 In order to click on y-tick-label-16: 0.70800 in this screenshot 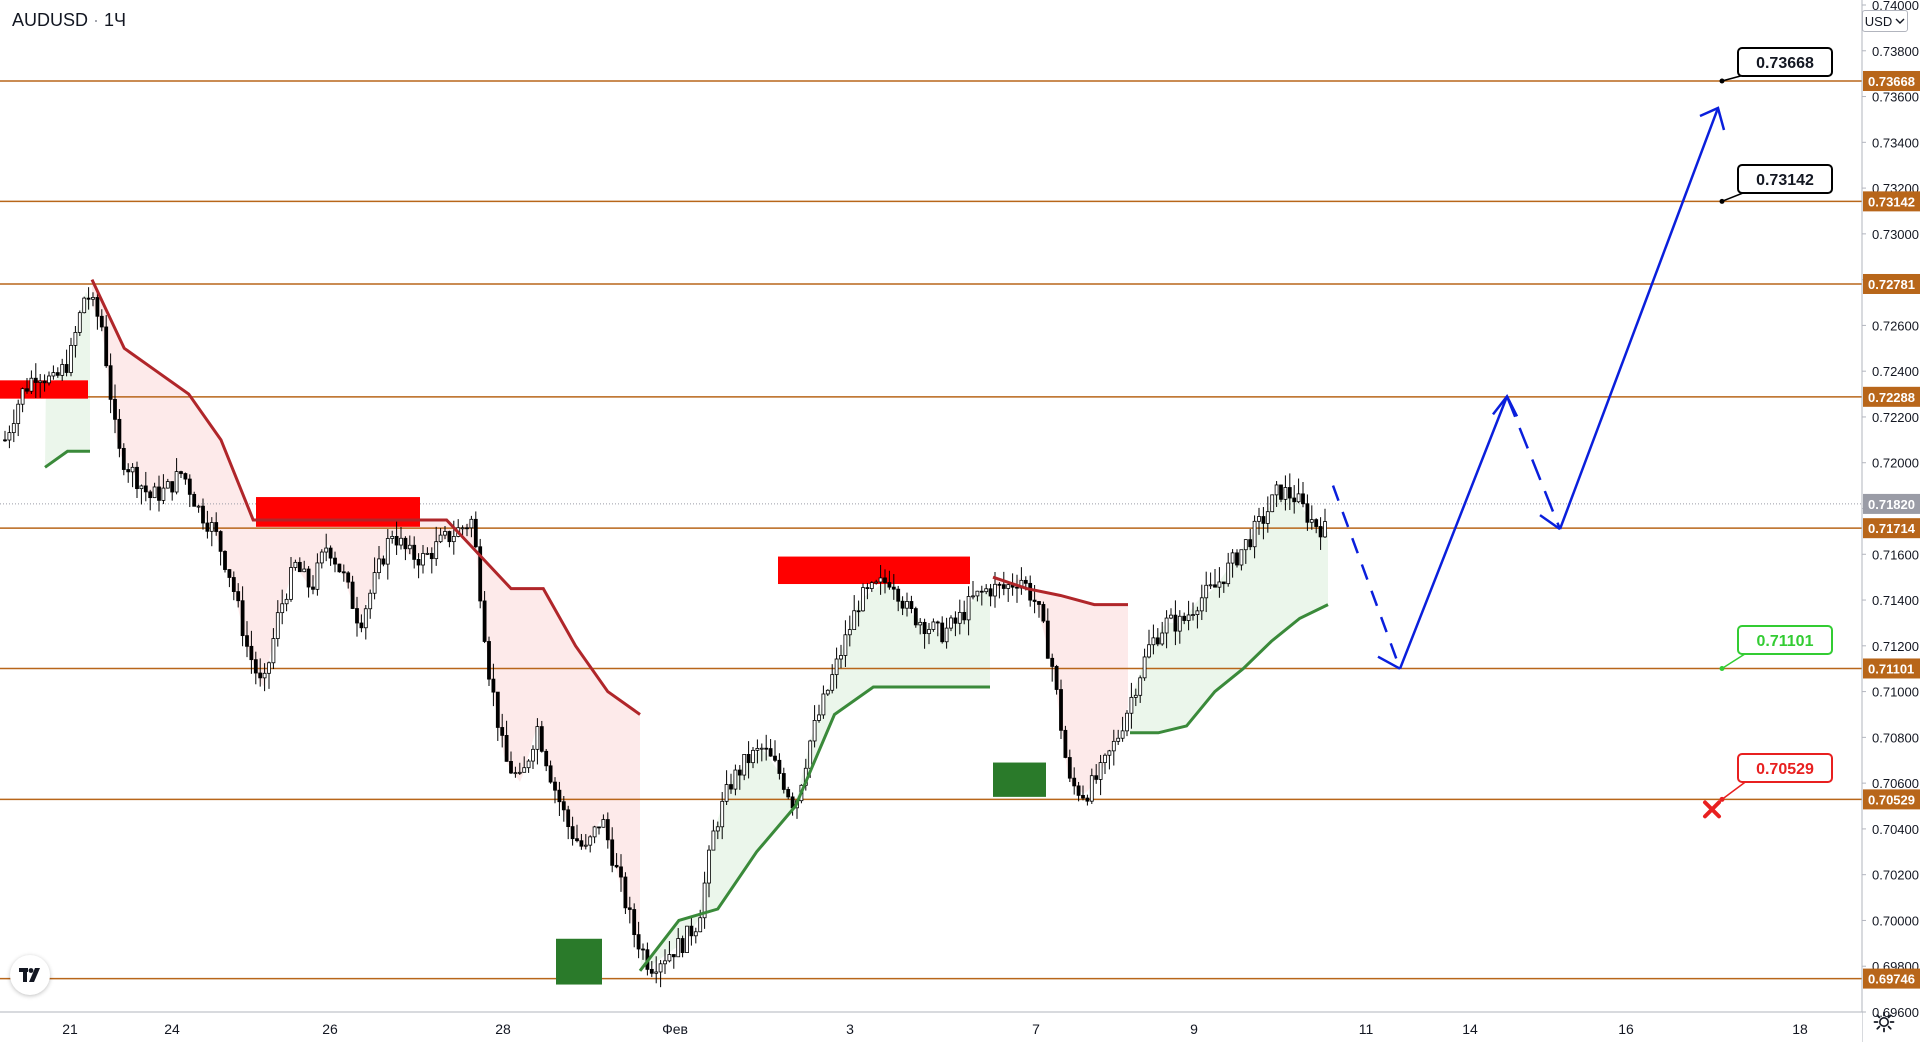, I will do `click(1895, 737)`.